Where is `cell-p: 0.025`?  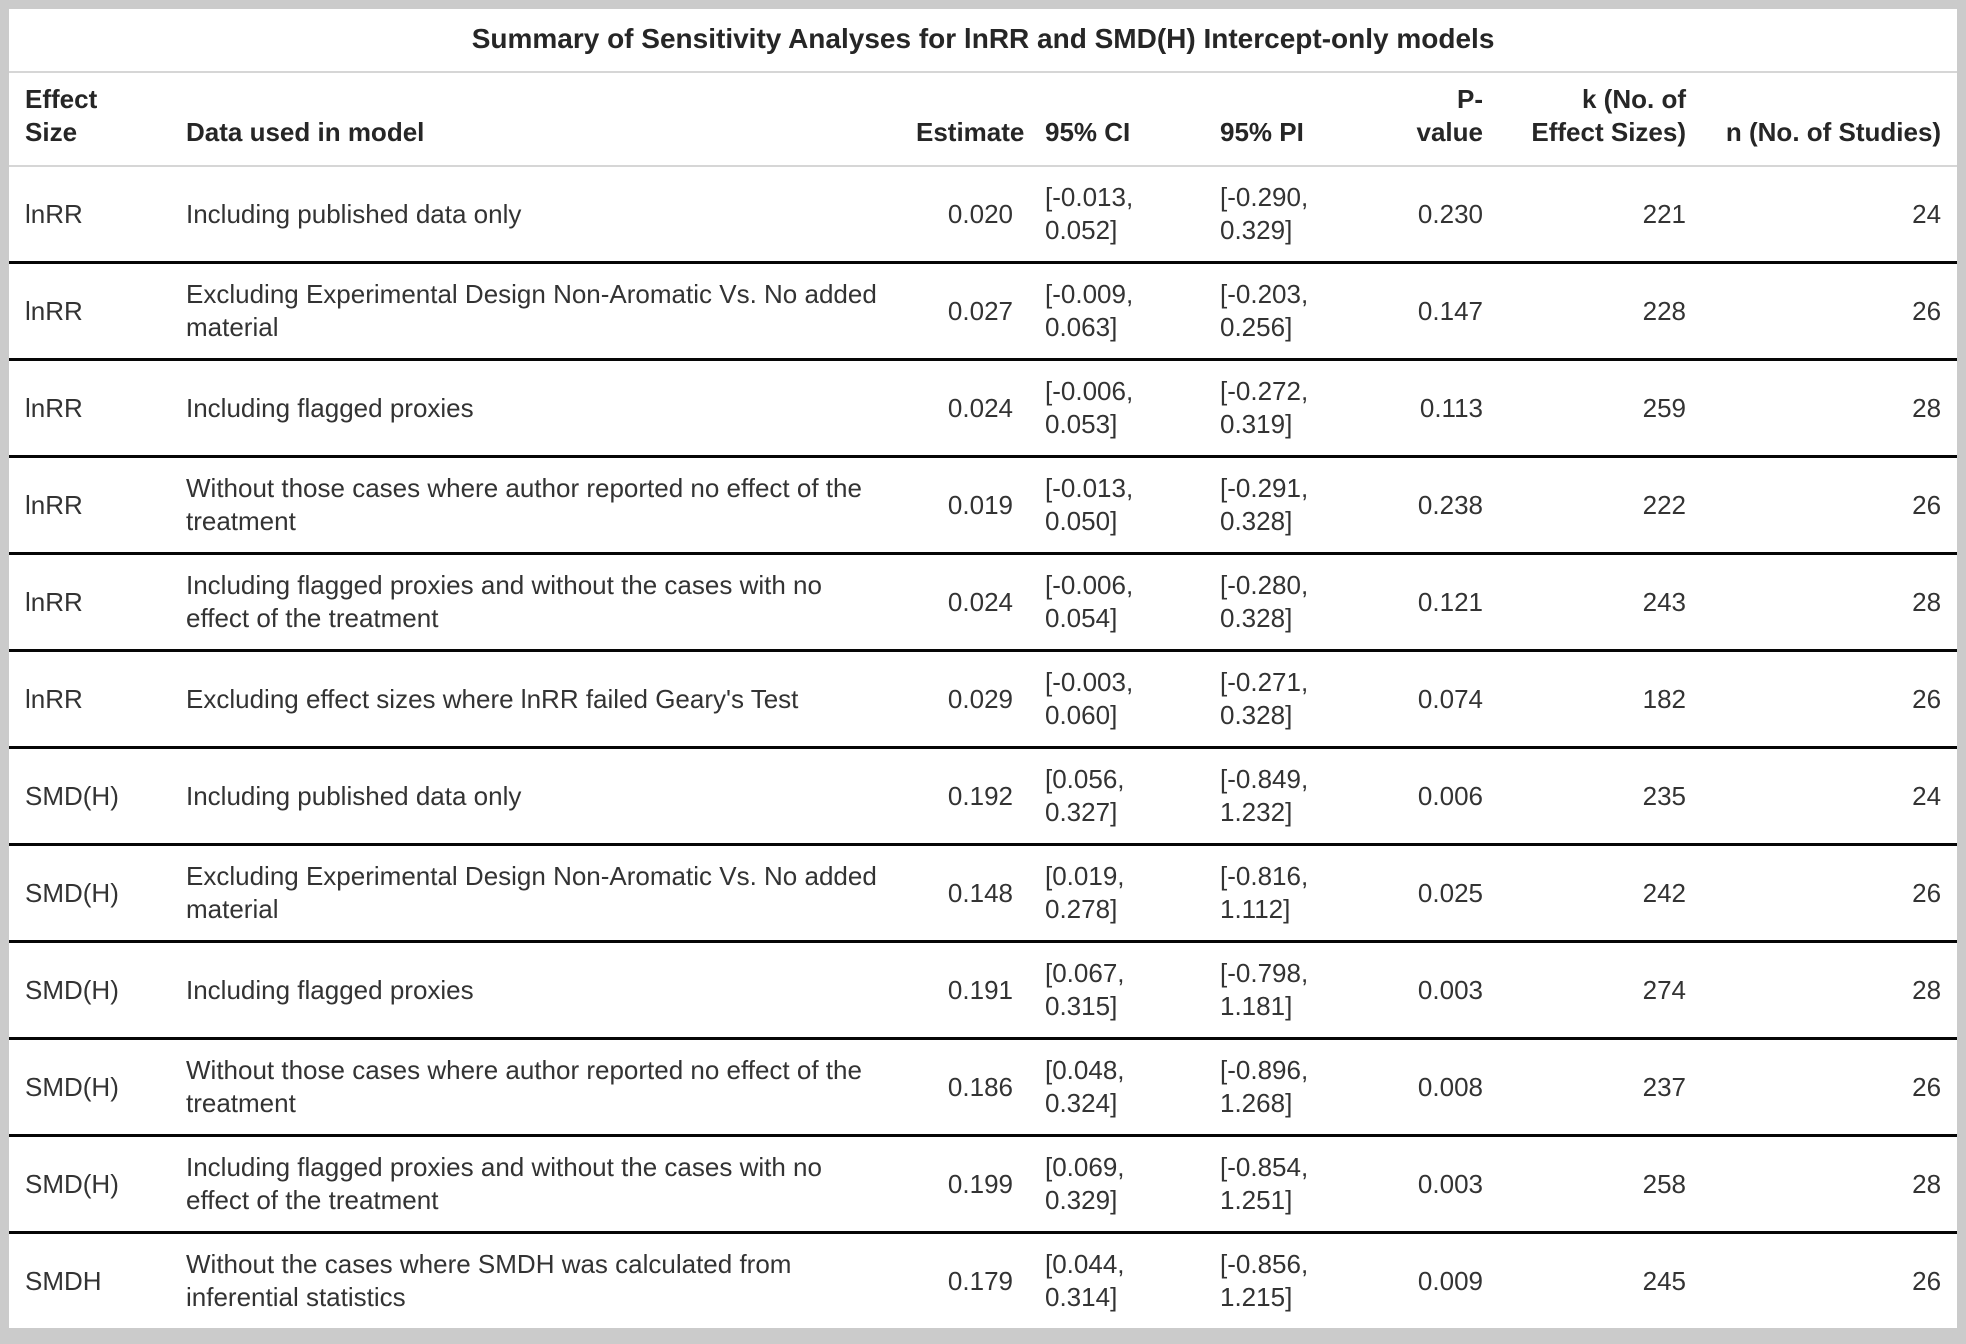
cell-p: 0.025 is located at coordinates (1444, 893).